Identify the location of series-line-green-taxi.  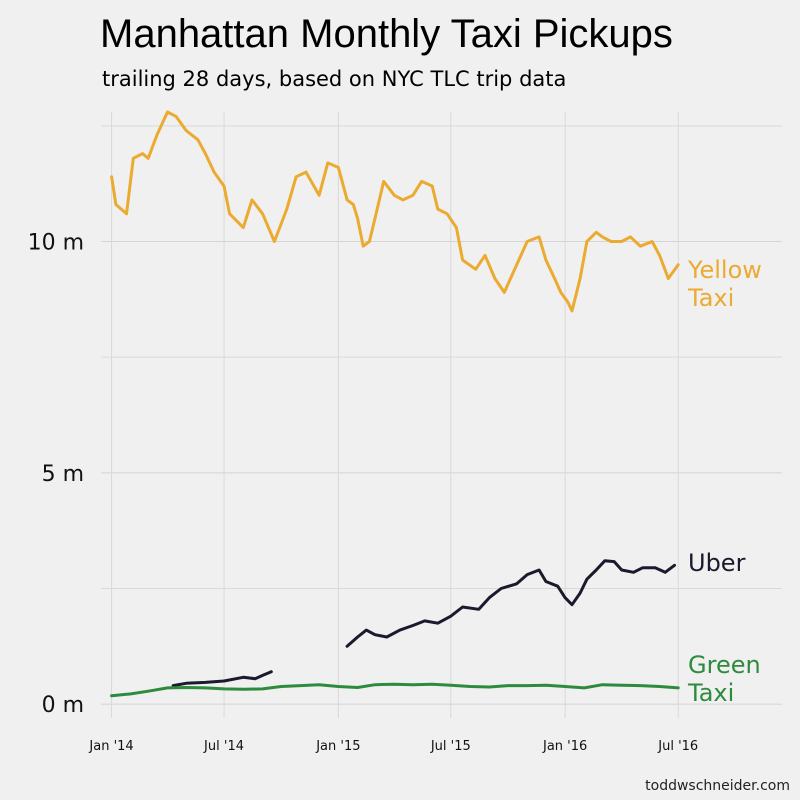
(395, 690).